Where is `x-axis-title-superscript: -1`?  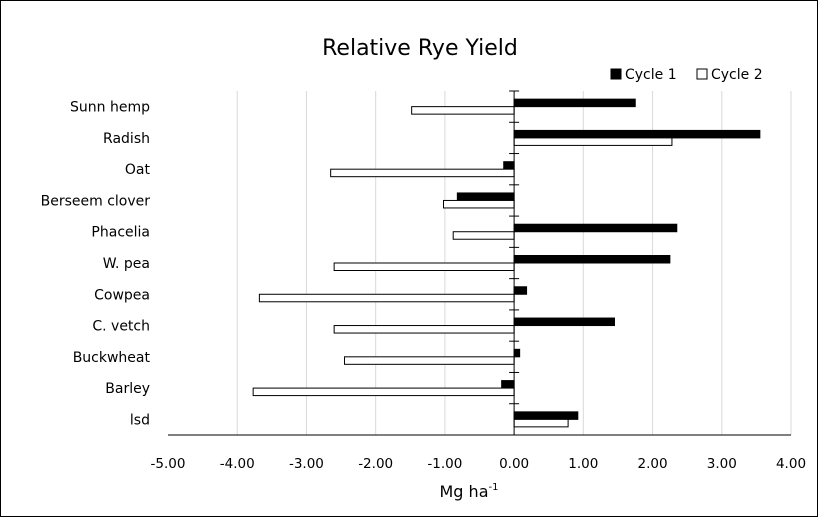
x-axis-title-superscript: -1 is located at coordinates (494, 487).